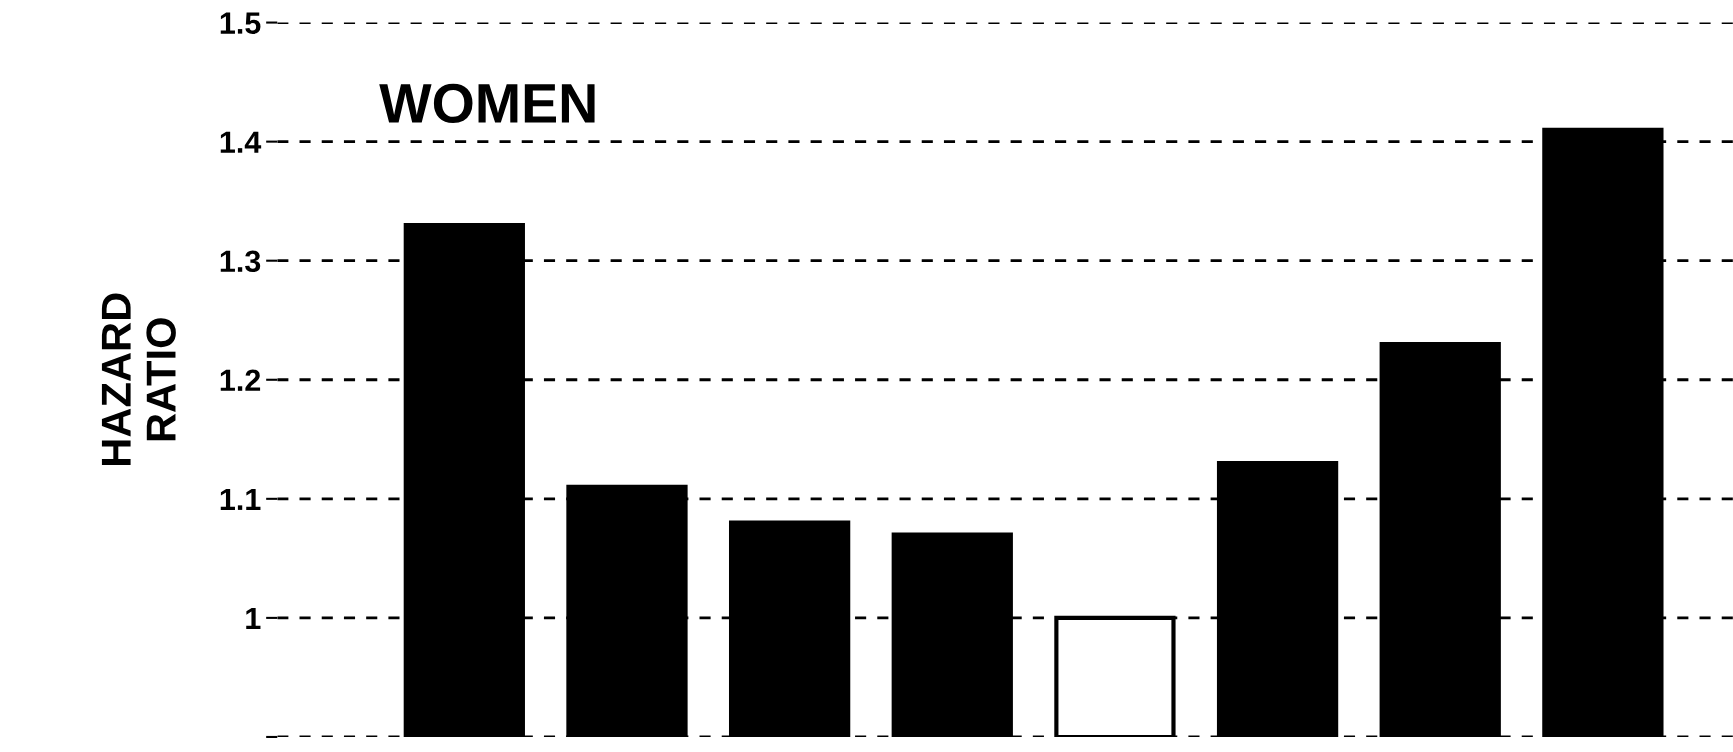 This screenshot has height=752, width=1733. What do you see at coordinates (240, 261) in the screenshot?
I see `y-tick-label: 1.3` at bounding box center [240, 261].